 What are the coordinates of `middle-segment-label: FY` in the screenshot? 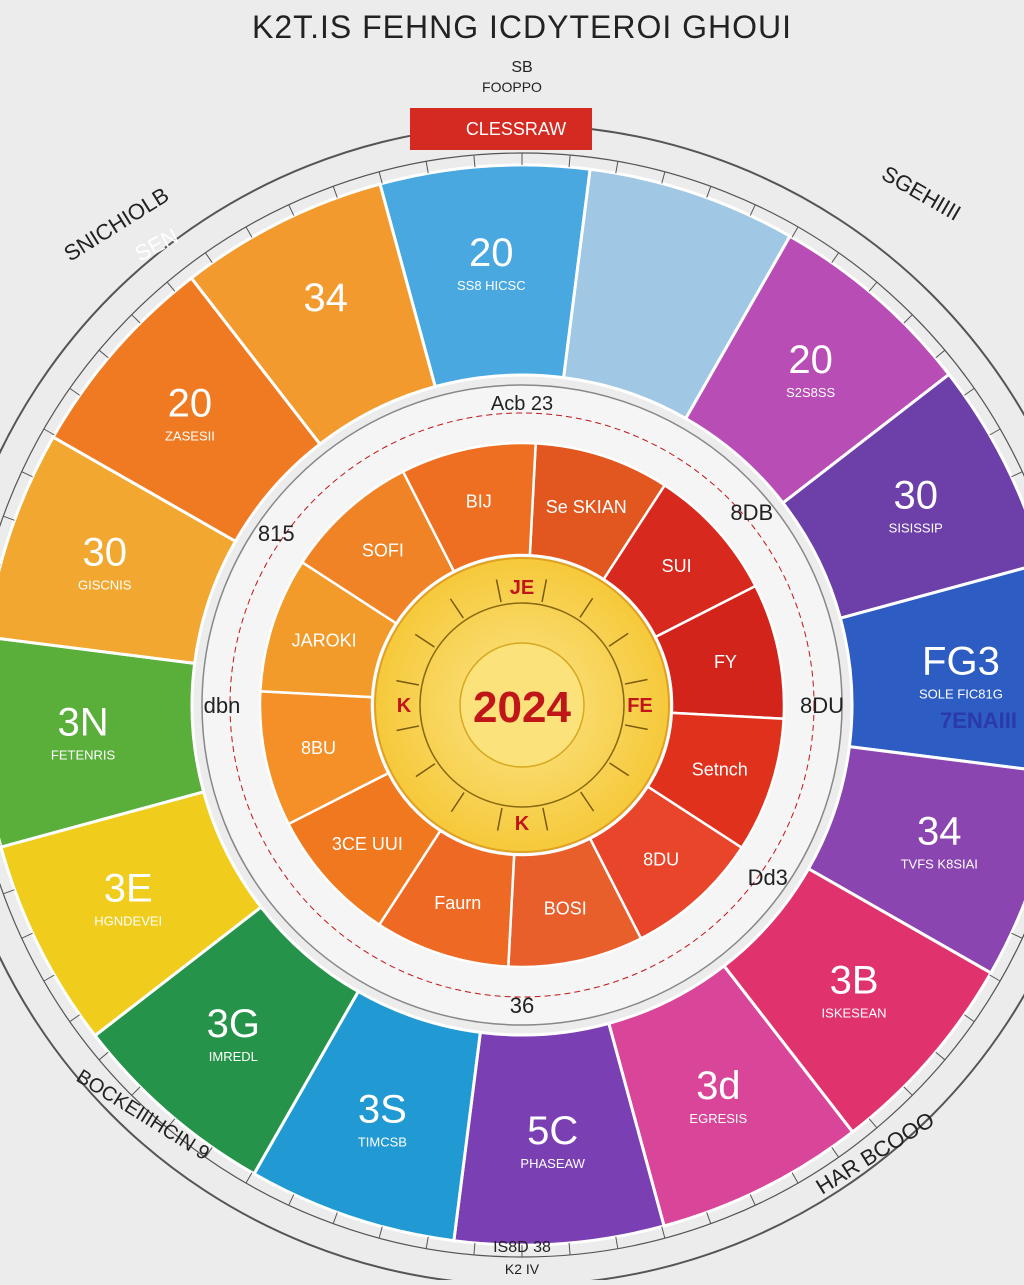 It's located at (725, 662).